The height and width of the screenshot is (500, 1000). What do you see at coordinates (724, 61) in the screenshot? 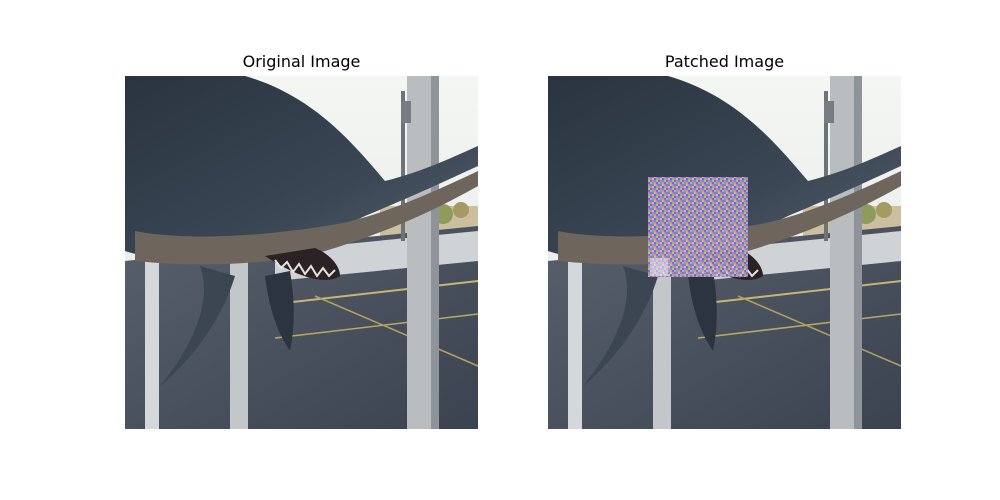
I see `panel-title-patched: Patched Image` at bounding box center [724, 61].